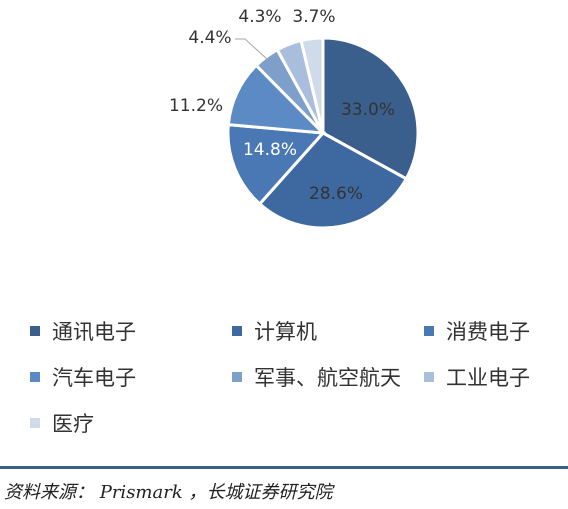  What do you see at coordinates (276, 164) in the screenshot?
I see `pie-slice-xiaofei` at bounding box center [276, 164].